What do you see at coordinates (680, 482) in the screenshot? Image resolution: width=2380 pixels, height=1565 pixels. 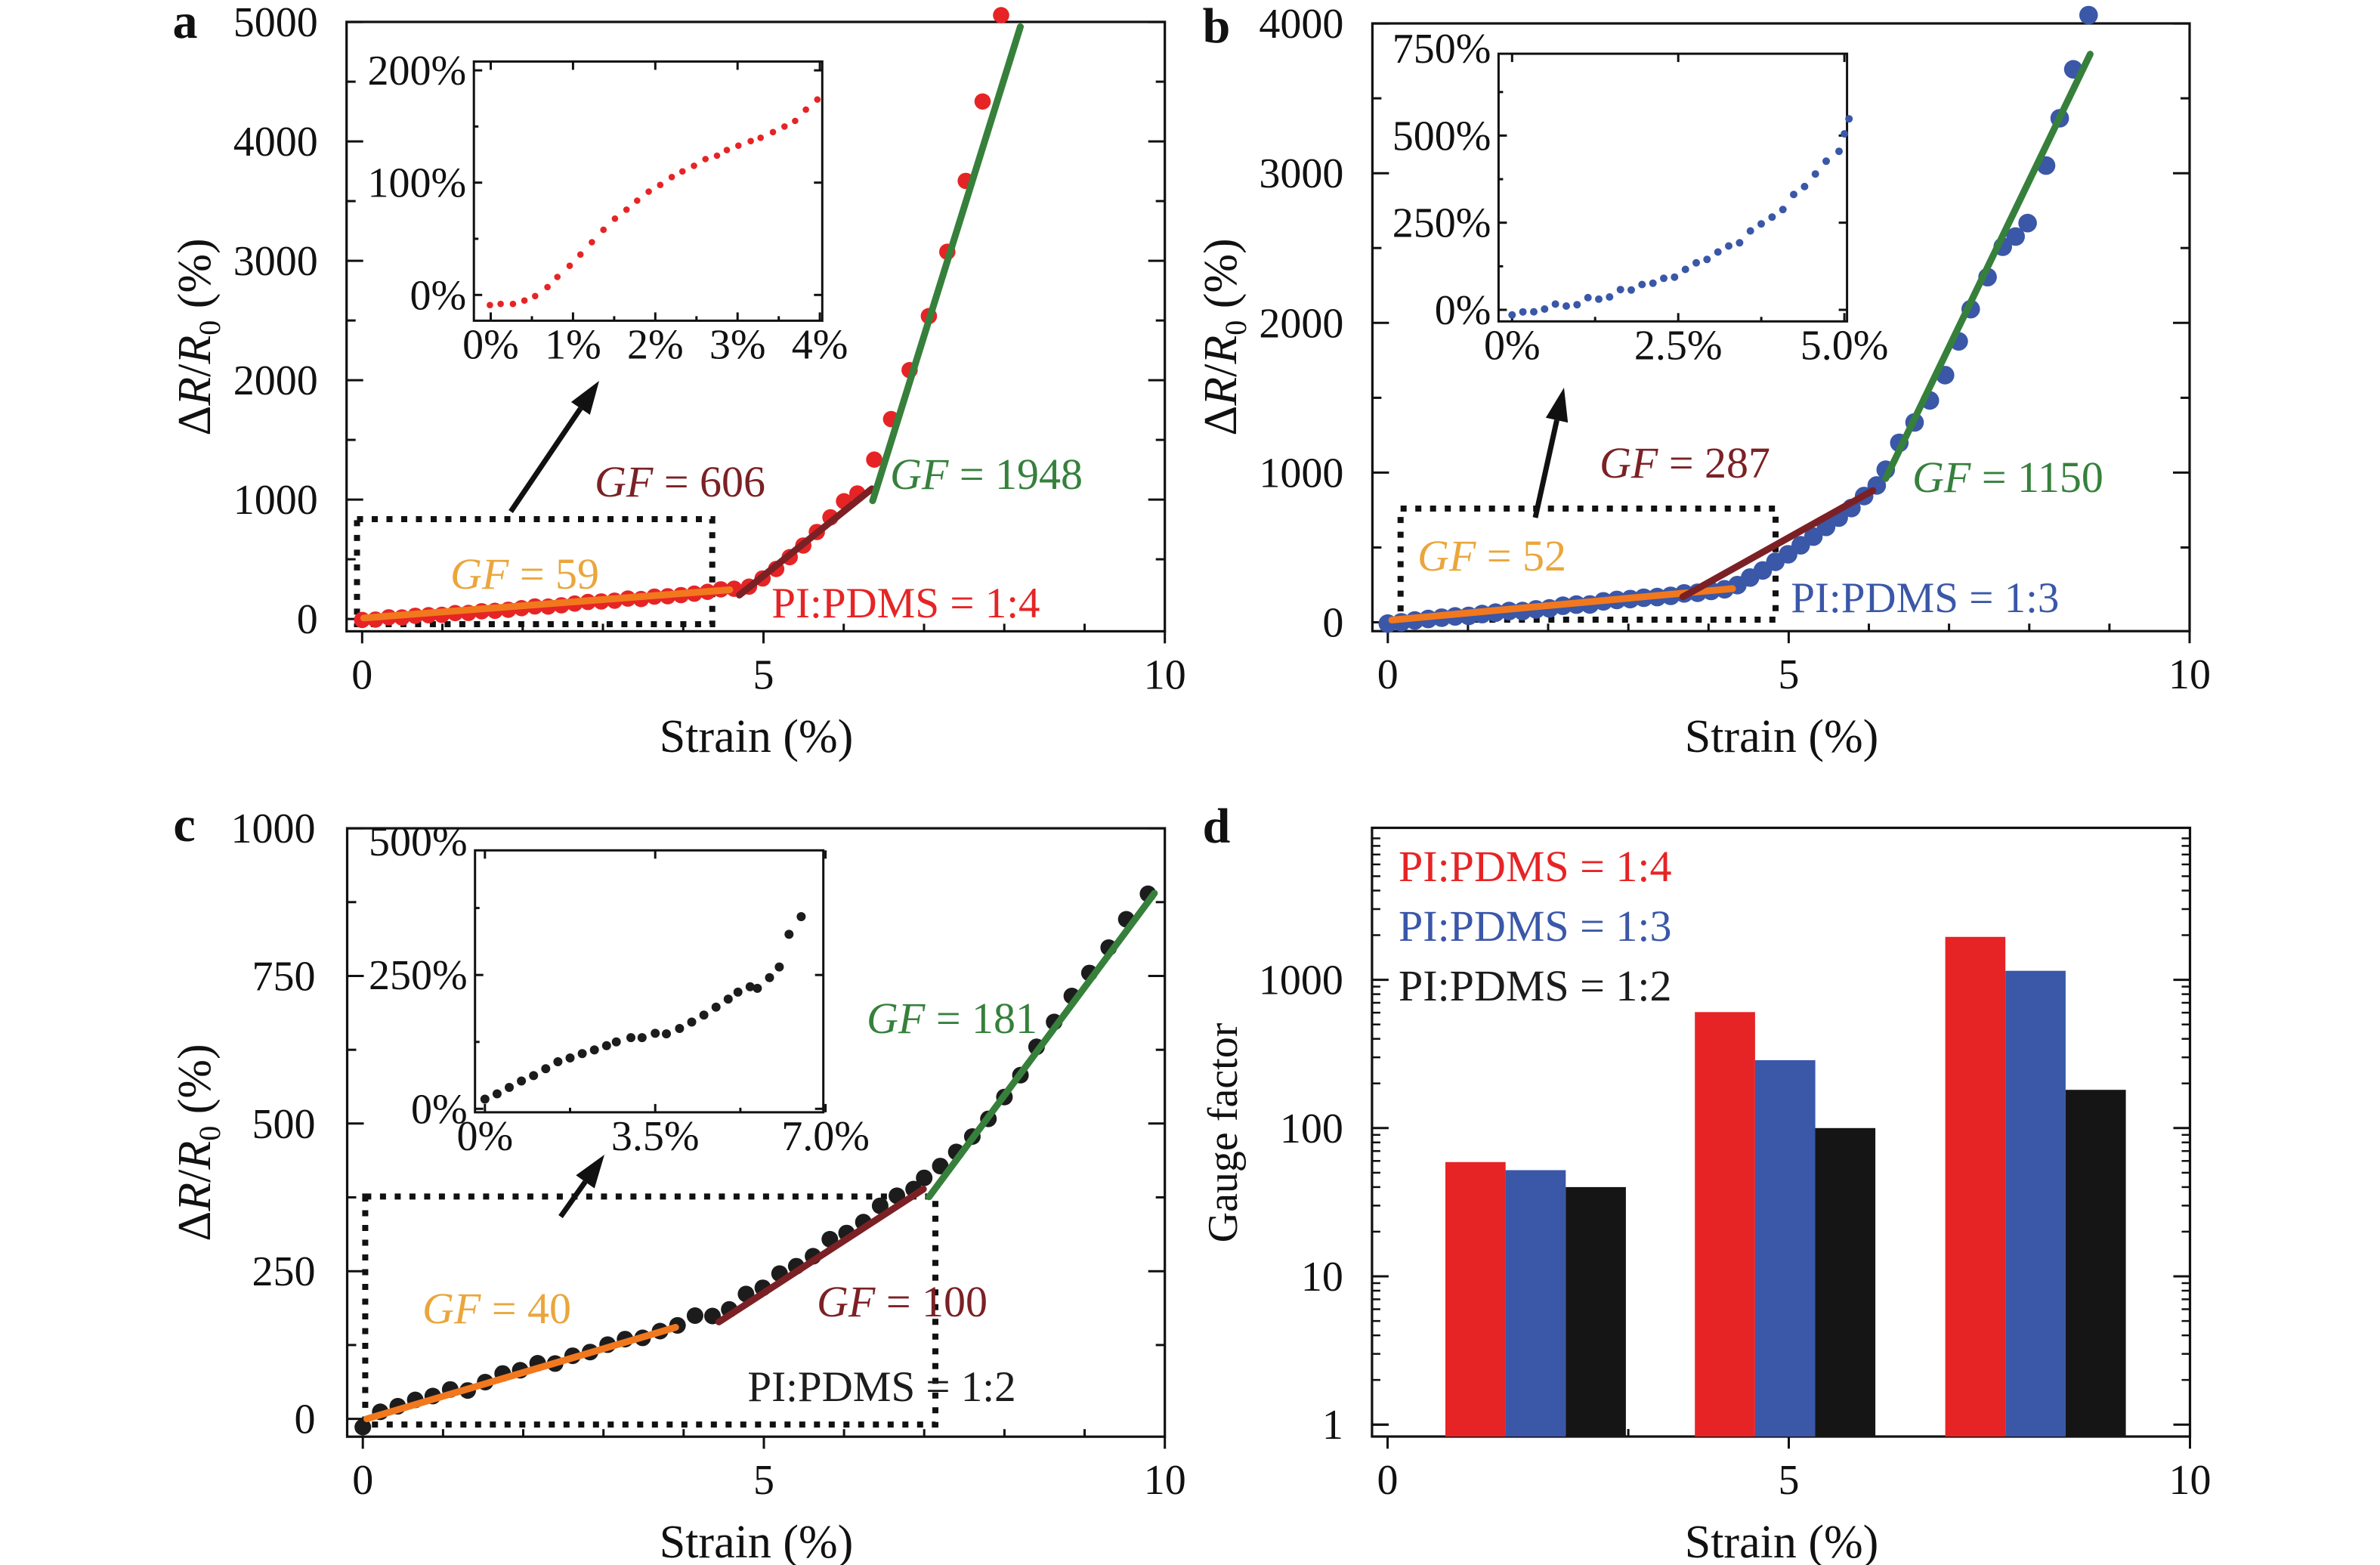 I see `svg-text: GF = 606` at bounding box center [680, 482].